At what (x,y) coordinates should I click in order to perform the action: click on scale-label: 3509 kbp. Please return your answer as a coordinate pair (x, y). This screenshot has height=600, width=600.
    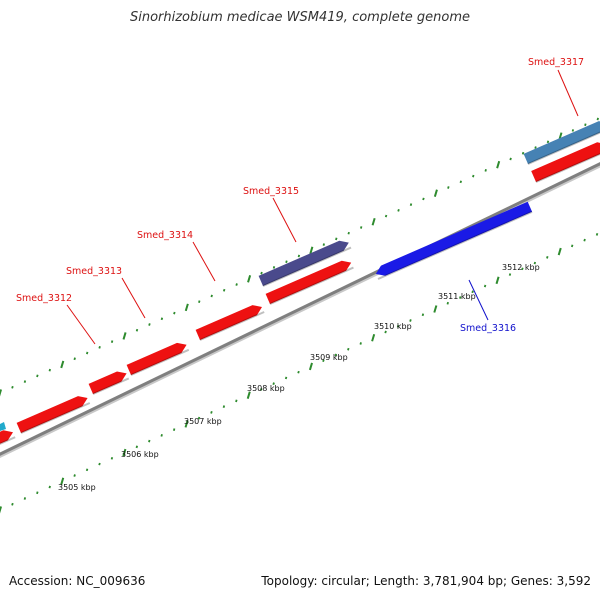
    Looking at the image, I should click on (329, 357).